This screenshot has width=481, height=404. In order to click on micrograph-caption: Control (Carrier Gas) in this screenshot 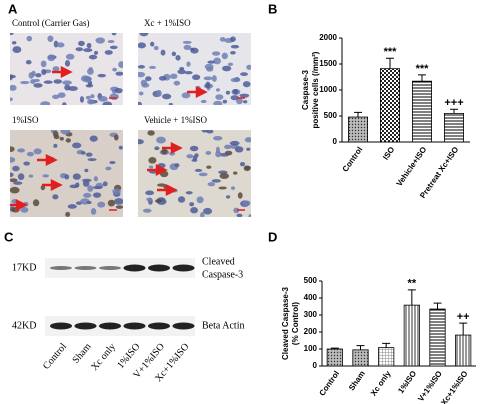, I will do `click(50, 23)`.